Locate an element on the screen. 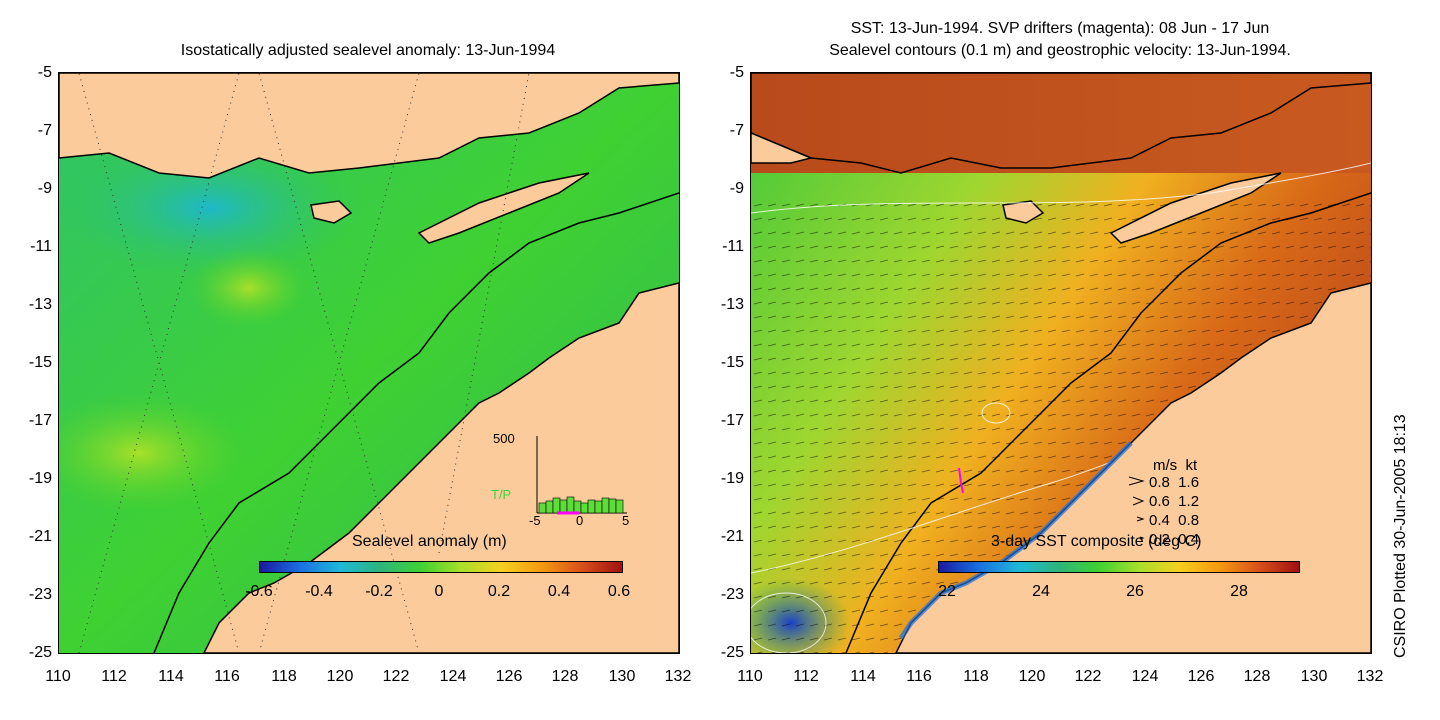 The image size is (1440, 720). left-y-tick: -11 is located at coordinates (41, 246).